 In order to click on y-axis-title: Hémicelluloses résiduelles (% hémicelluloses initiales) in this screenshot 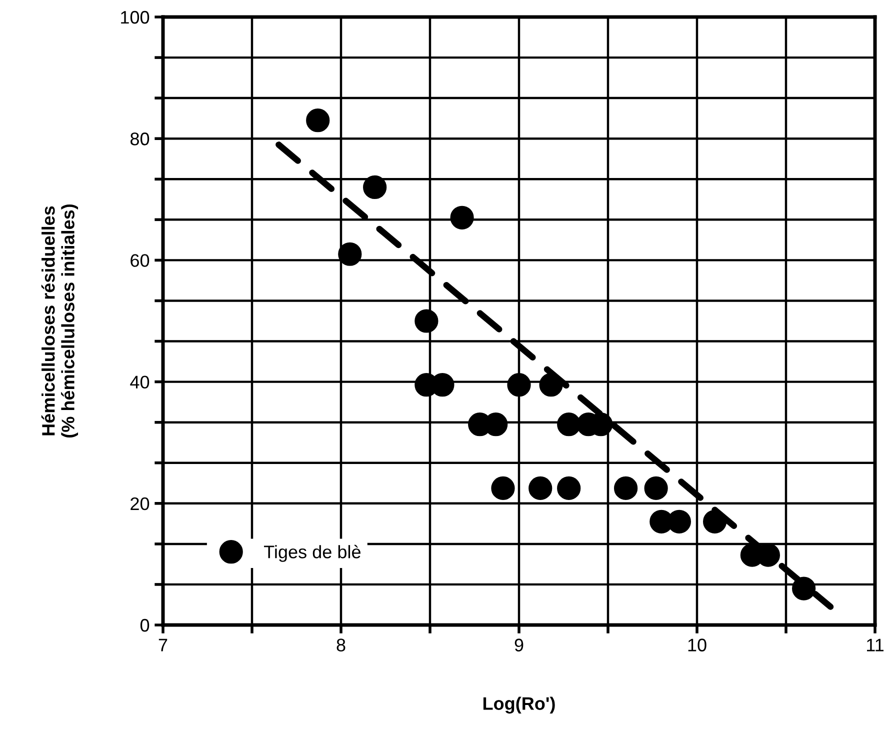, I will do `click(59, 321)`.